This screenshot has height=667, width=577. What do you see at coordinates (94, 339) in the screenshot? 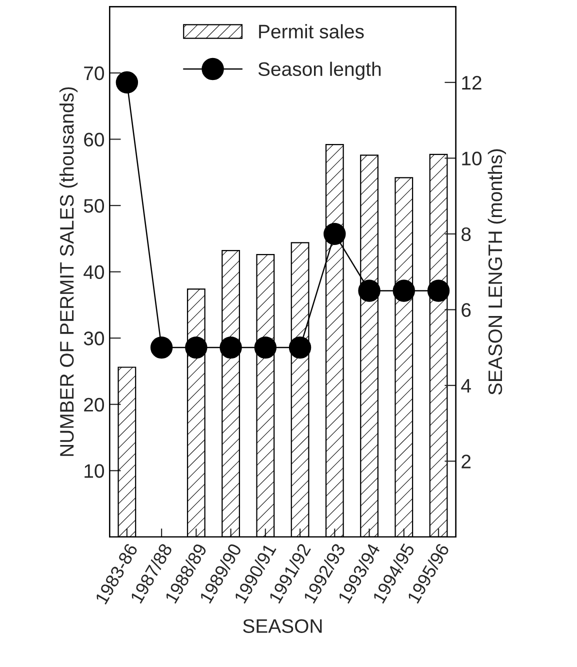
I see `y-tick-label: 30` at bounding box center [94, 339].